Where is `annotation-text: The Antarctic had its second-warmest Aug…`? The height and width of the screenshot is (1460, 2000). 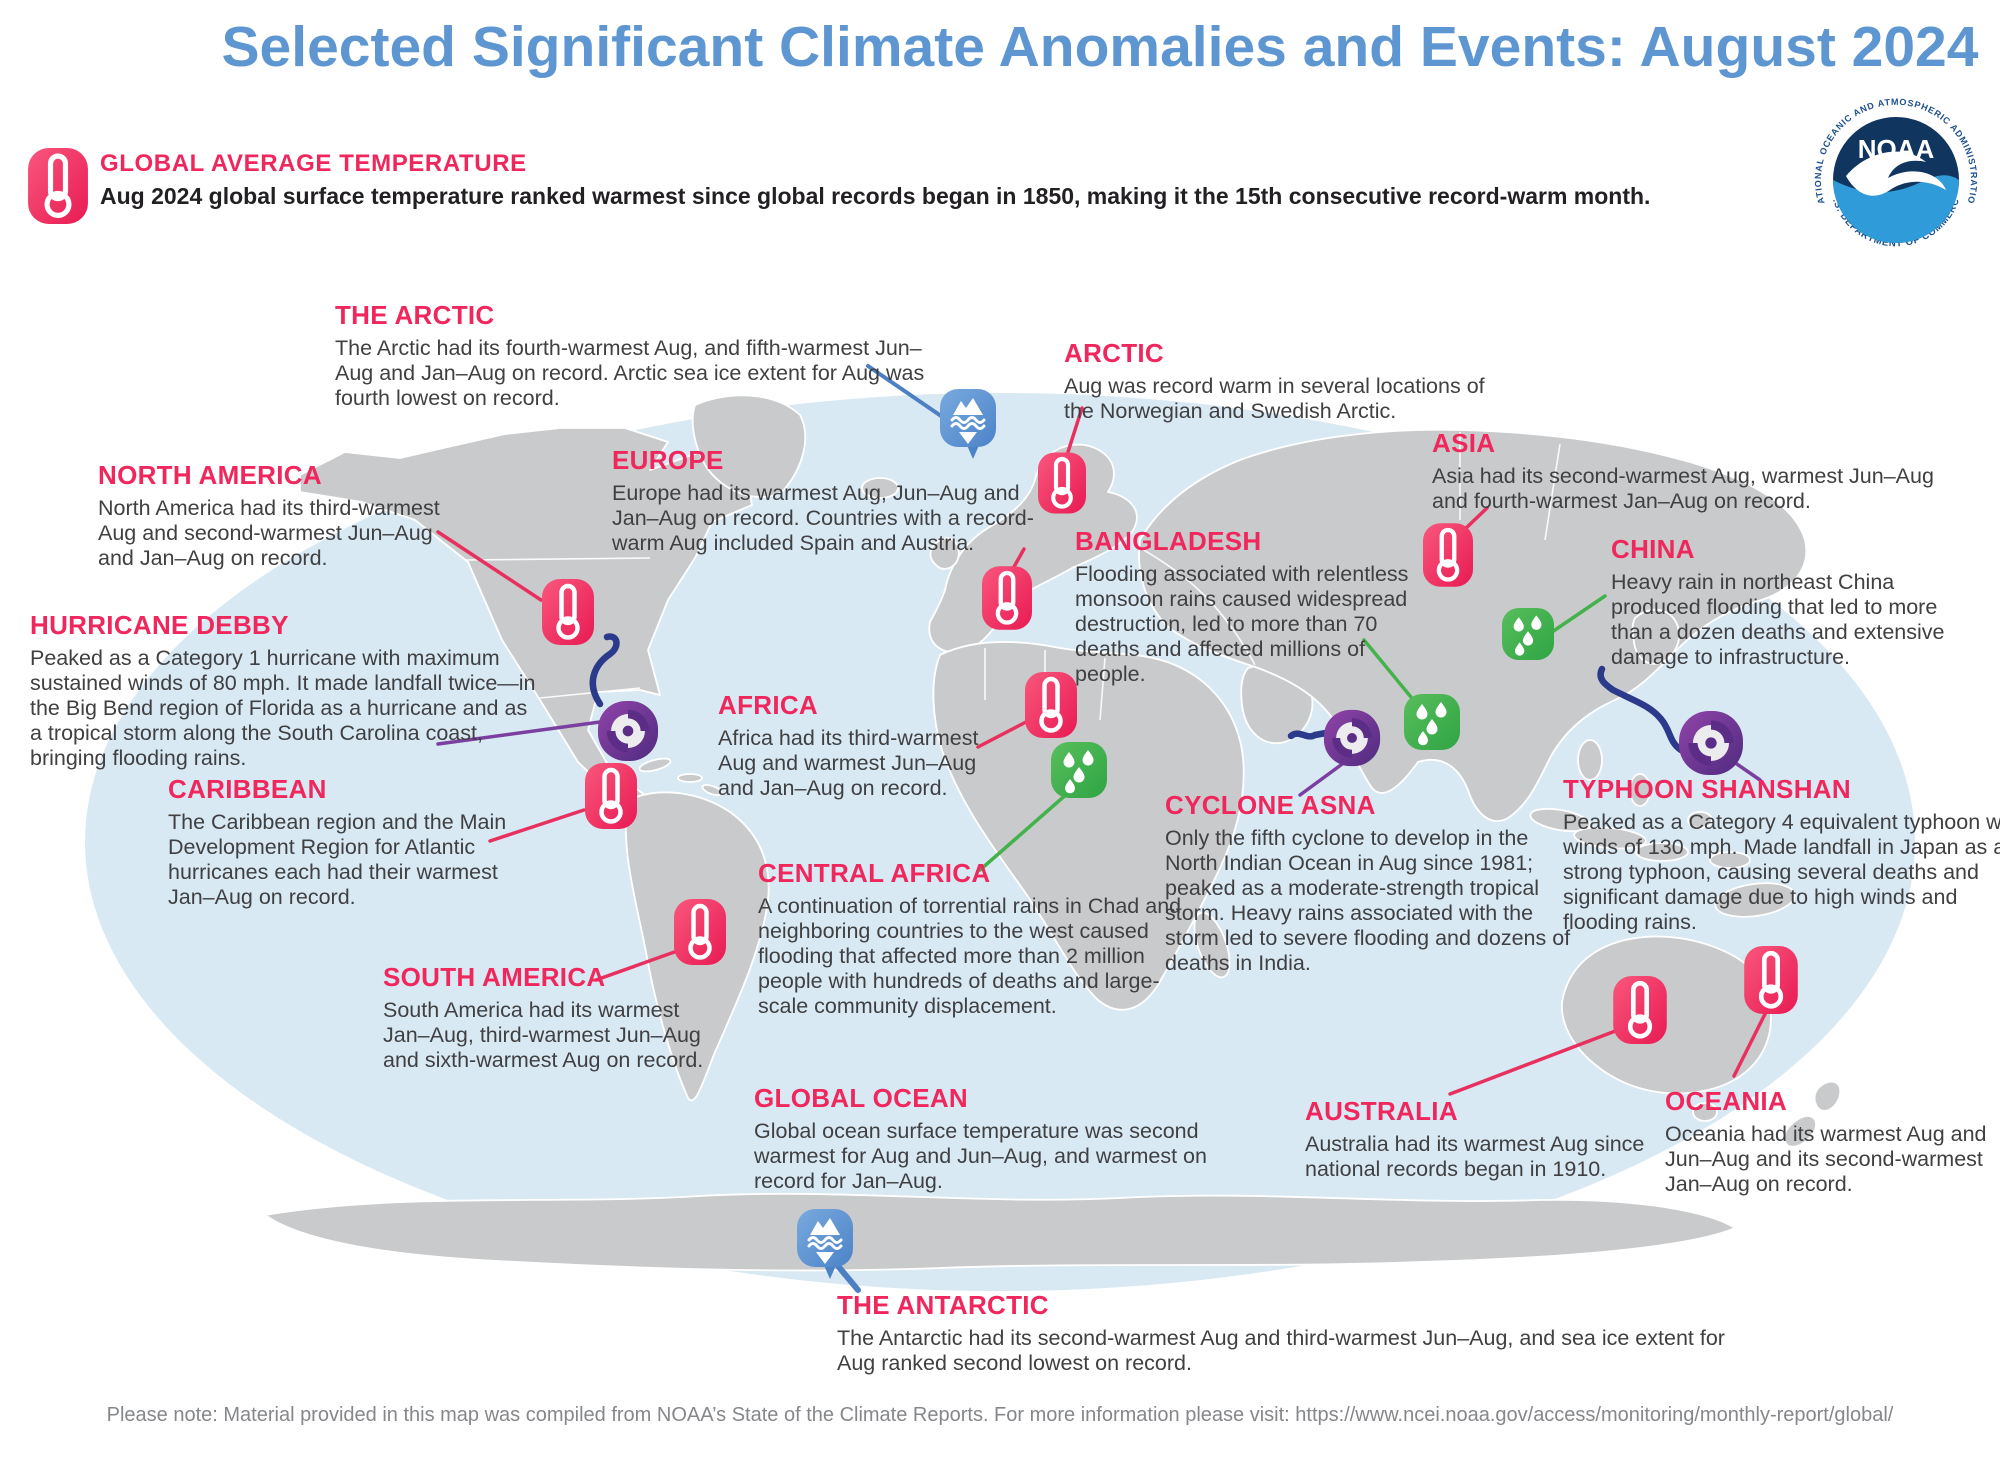
annotation-text: The Antarctic had its second-warmest Aug… is located at coordinates (1281, 1350).